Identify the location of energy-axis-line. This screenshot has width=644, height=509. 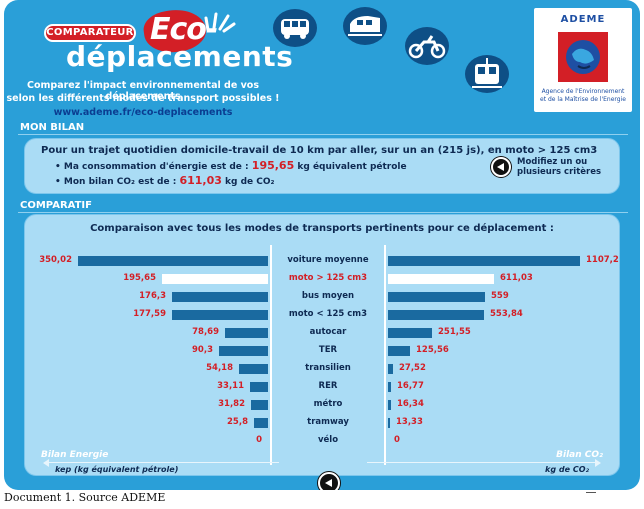
(164, 462).